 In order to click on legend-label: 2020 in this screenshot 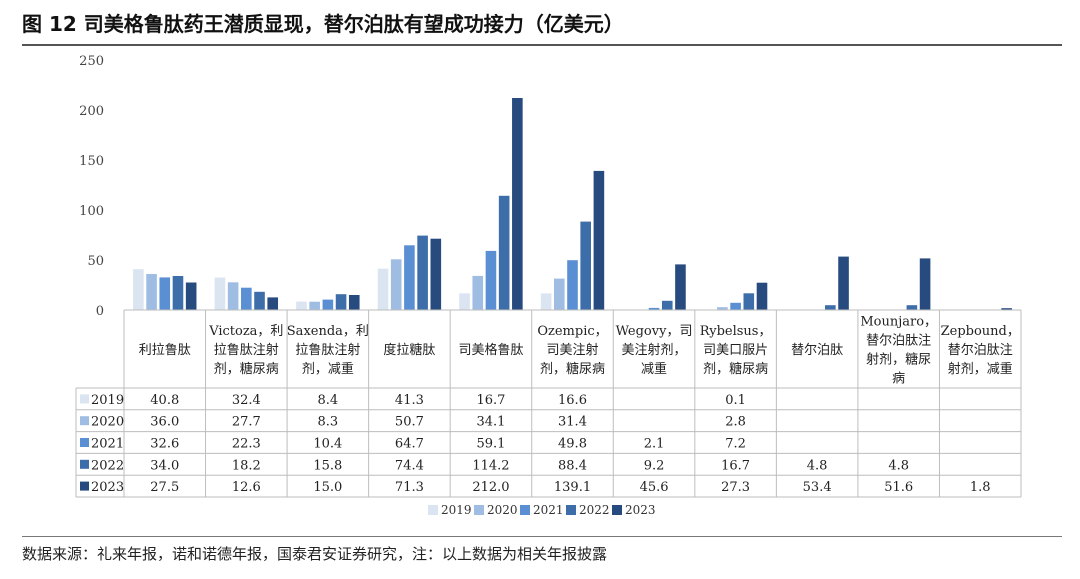, I will do `click(502, 510)`.